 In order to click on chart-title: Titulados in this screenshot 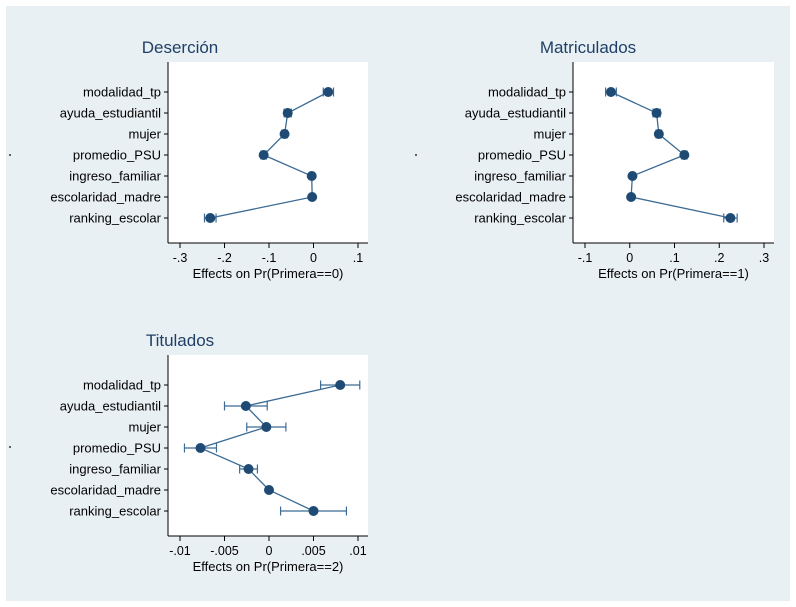, I will do `click(180, 340)`.